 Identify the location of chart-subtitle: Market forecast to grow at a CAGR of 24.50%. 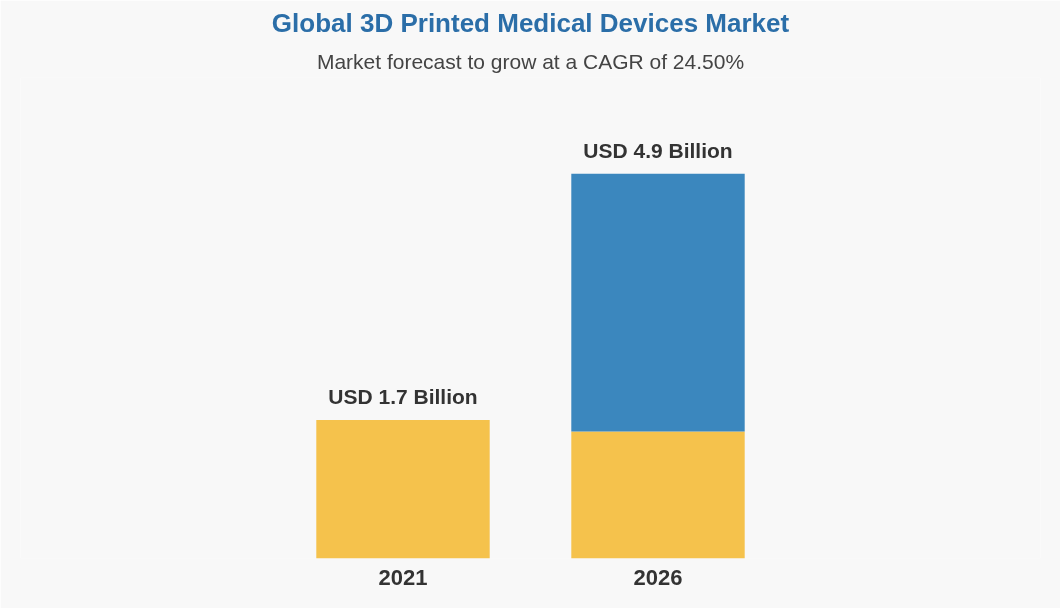
(530, 61).